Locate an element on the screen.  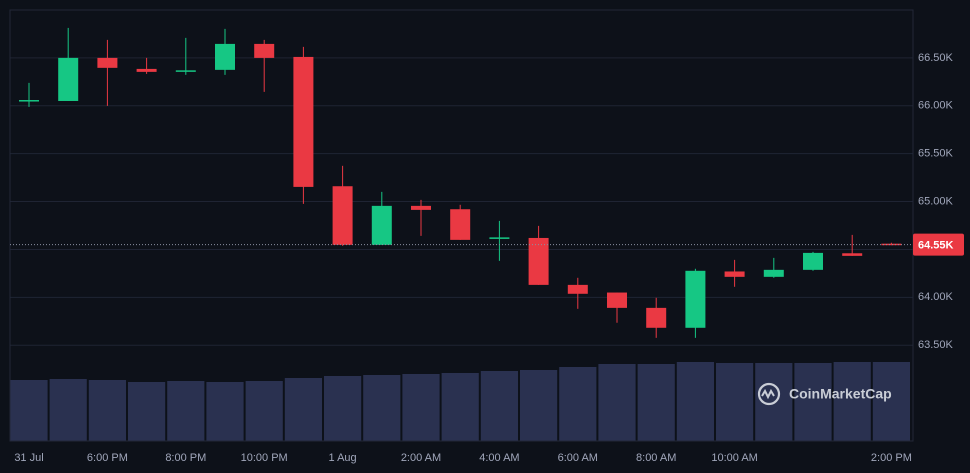
x-tick-label: 31 Jul is located at coordinates (28, 458).